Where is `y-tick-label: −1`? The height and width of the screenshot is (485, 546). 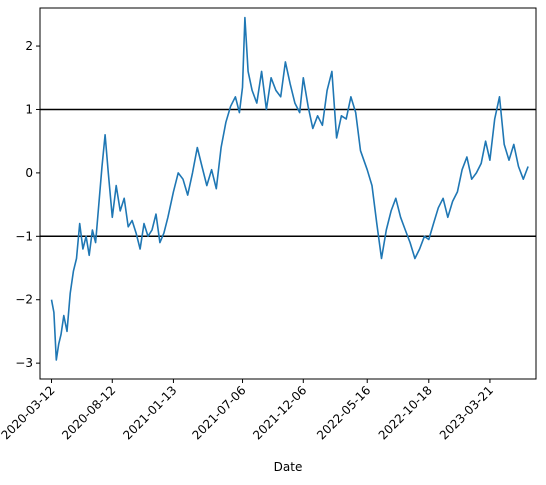 y-tick-label: −1 is located at coordinates (24, 236).